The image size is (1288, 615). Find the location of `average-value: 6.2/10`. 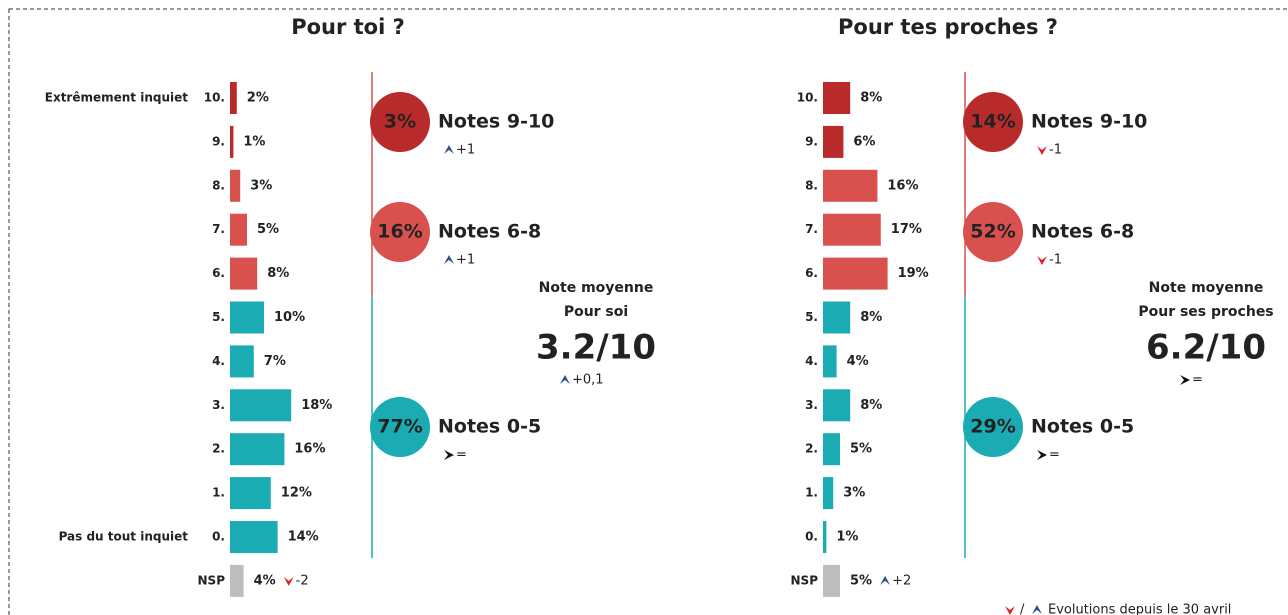

average-value: 6.2/10 is located at coordinates (1206, 348).